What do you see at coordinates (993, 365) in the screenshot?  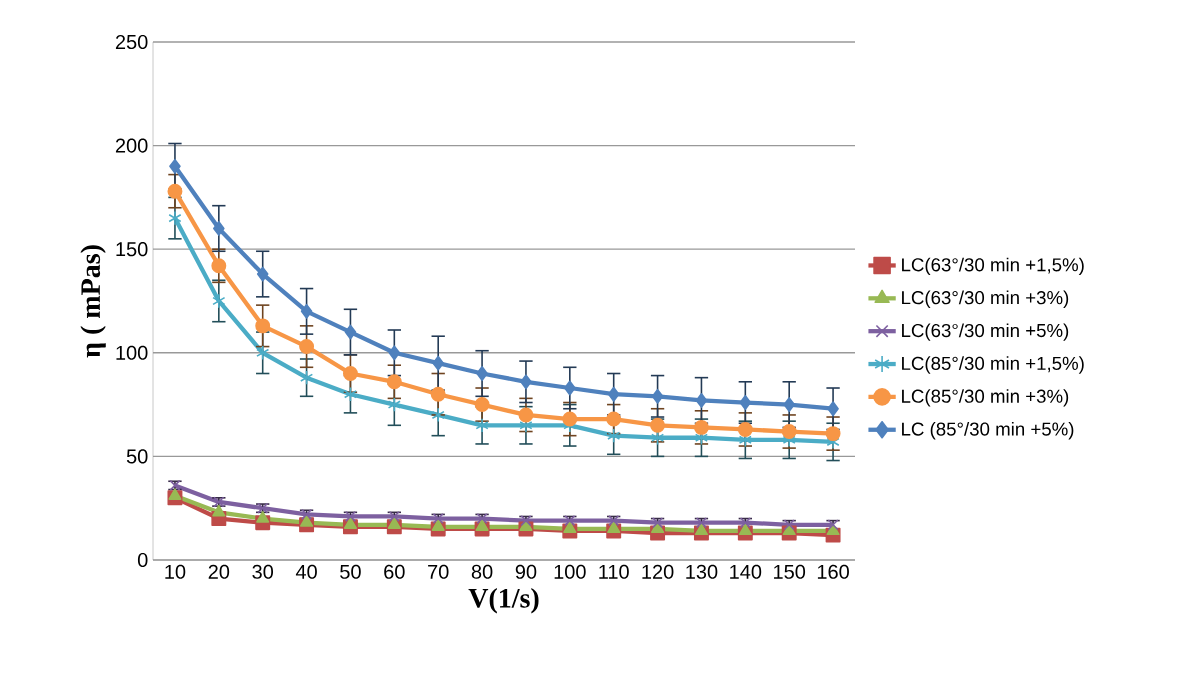 I see `legend-label: LC(85°/30 min +1,5%)` at bounding box center [993, 365].